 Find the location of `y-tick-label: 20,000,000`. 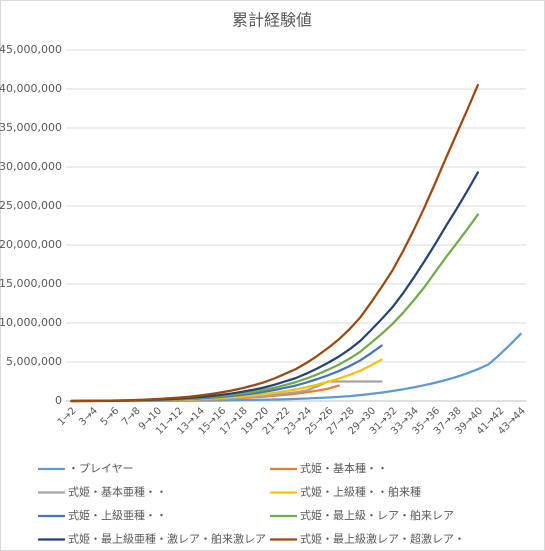

y-tick-label: 20,000,000 is located at coordinates (31, 244).